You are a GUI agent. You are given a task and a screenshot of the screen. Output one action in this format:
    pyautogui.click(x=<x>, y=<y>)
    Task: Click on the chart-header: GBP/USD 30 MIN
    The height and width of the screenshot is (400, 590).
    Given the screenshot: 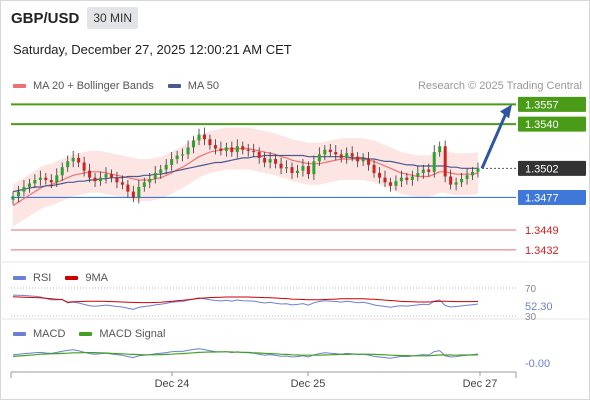 What is the action you would take?
    pyautogui.click(x=75, y=18)
    